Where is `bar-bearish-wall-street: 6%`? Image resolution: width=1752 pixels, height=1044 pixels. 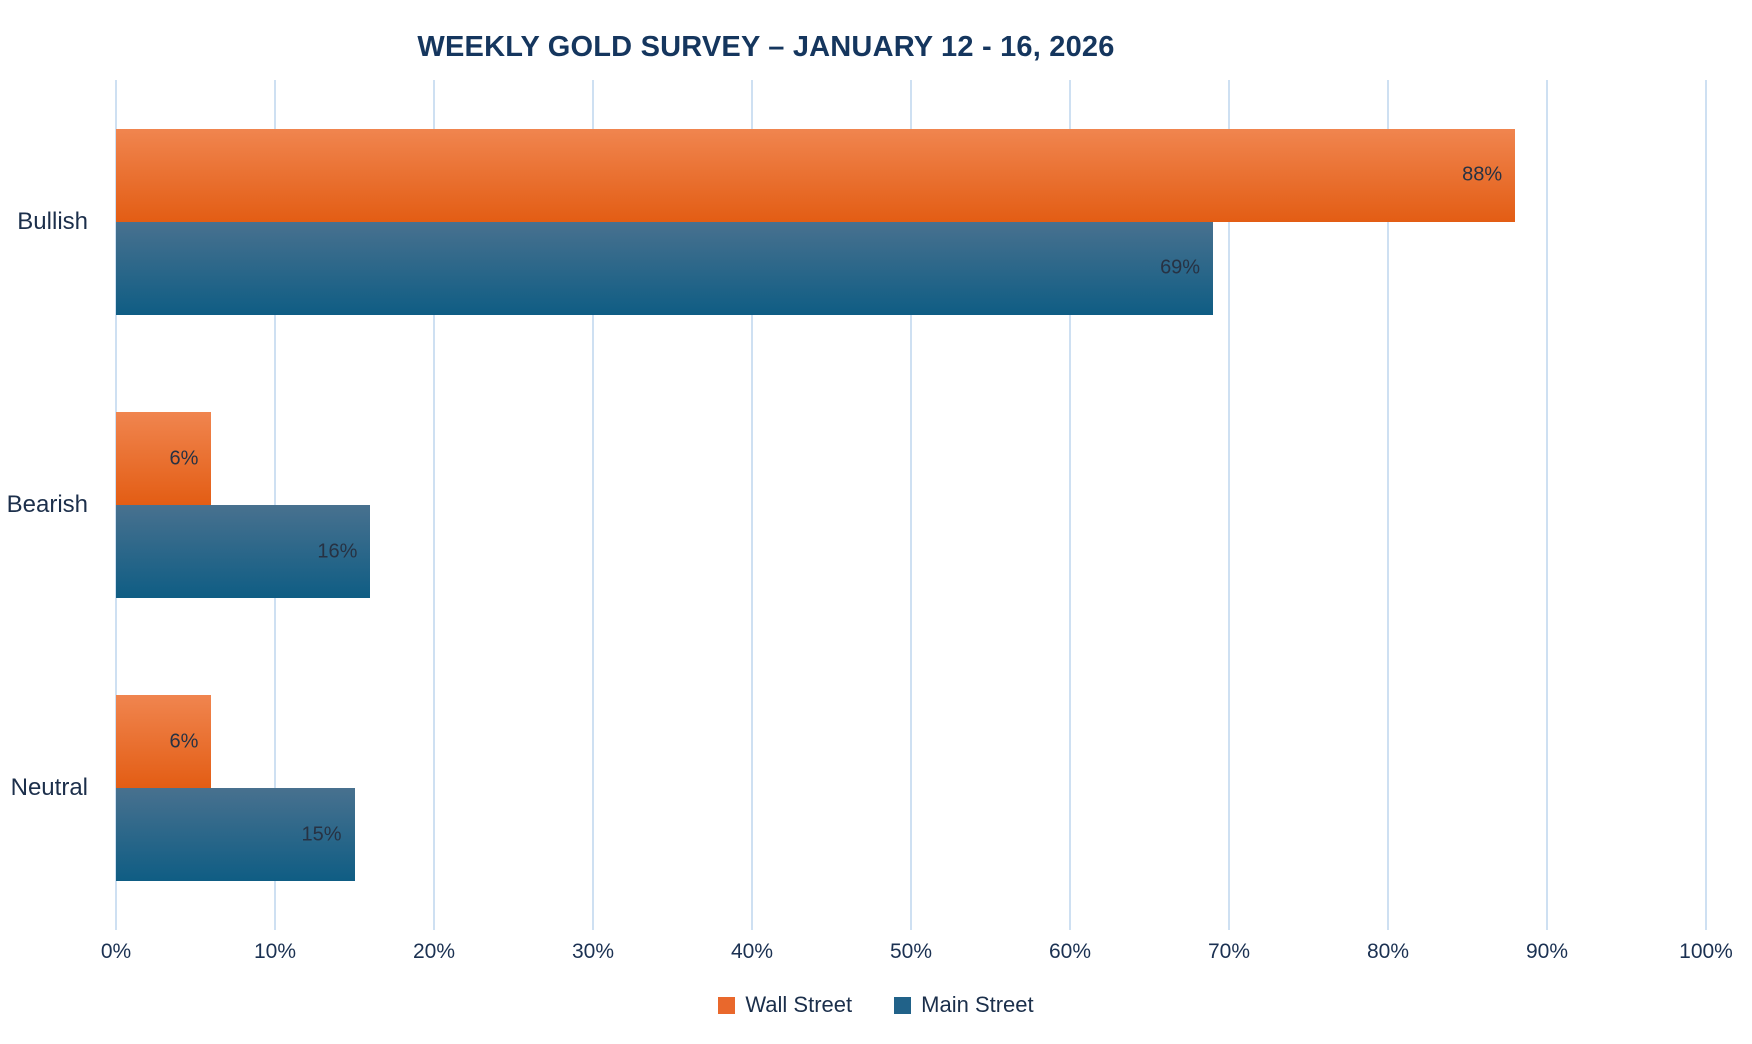 bar-bearish-wall-street: 6% is located at coordinates (164, 458).